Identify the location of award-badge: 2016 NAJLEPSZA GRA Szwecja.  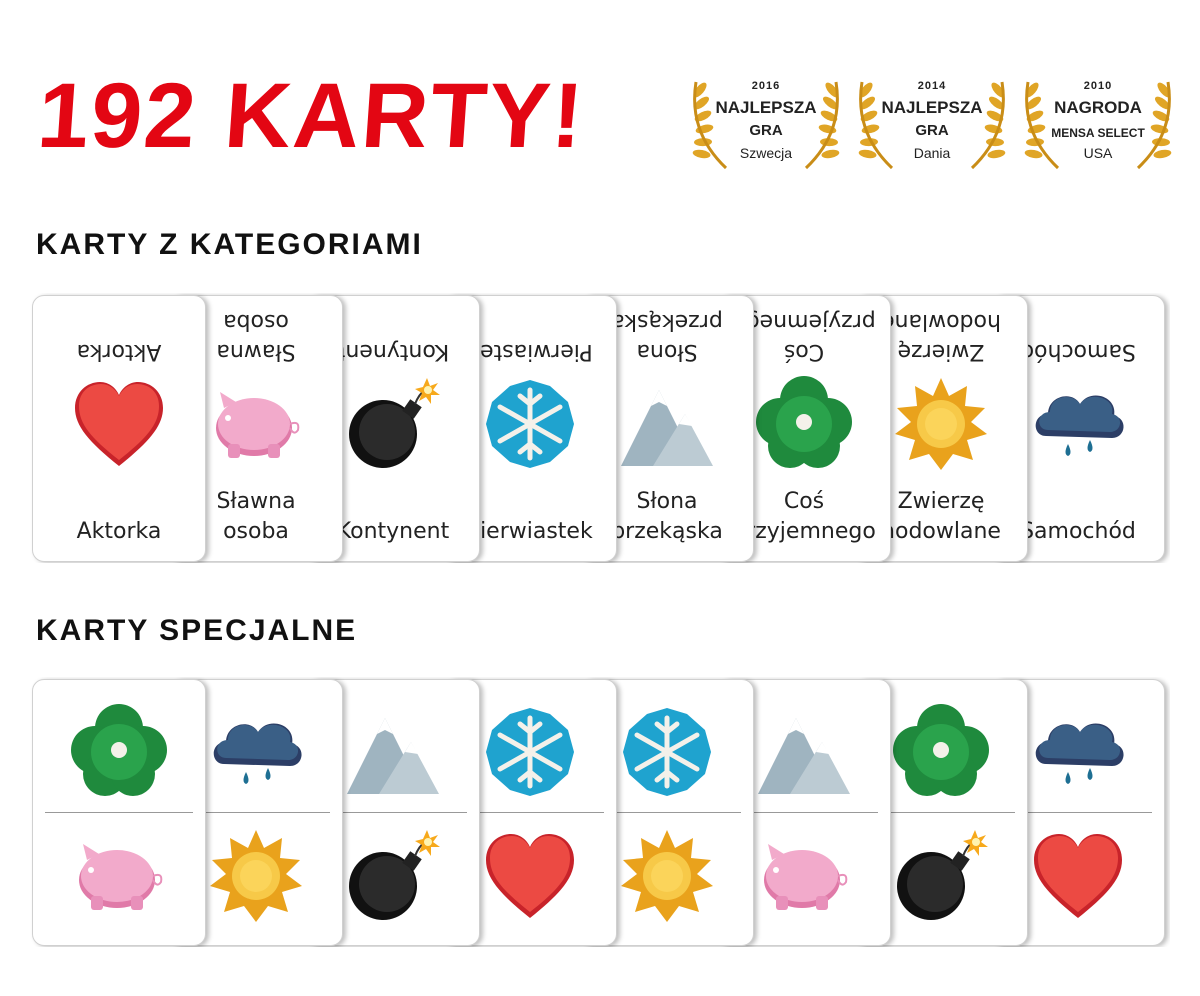
(766, 122).